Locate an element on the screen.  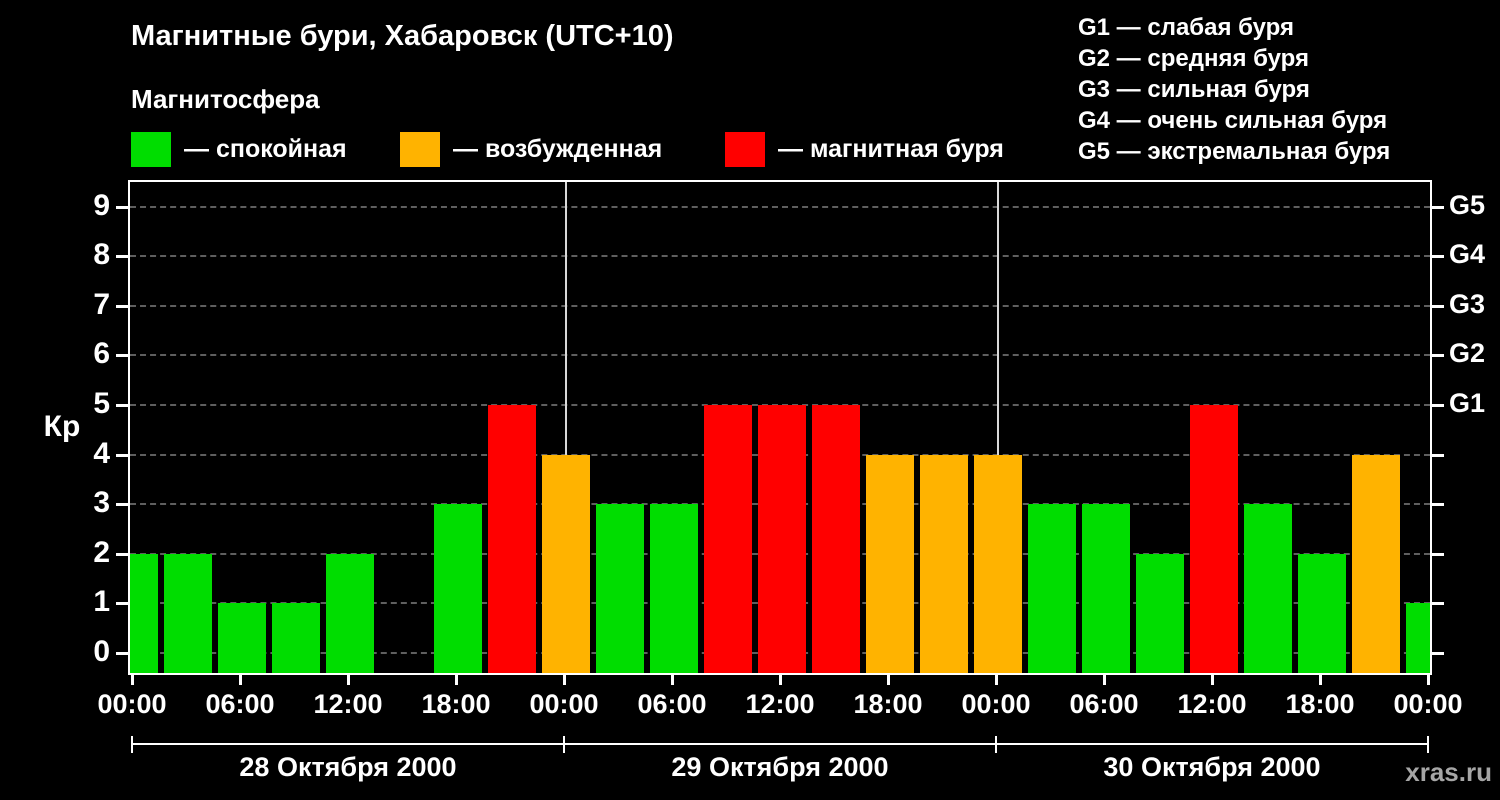
legend-item-storm: — магнитная буря is located at coordinates (864, 149).